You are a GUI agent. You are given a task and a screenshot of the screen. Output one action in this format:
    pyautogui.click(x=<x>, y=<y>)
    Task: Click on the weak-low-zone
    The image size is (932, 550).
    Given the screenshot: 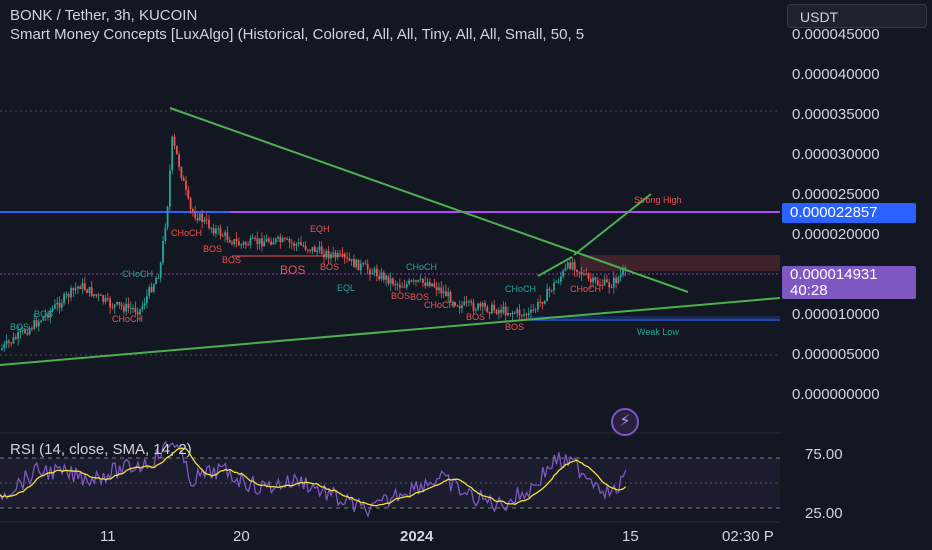 What is the action you would take?
    pyautogui.click(x=655, y=318)
    